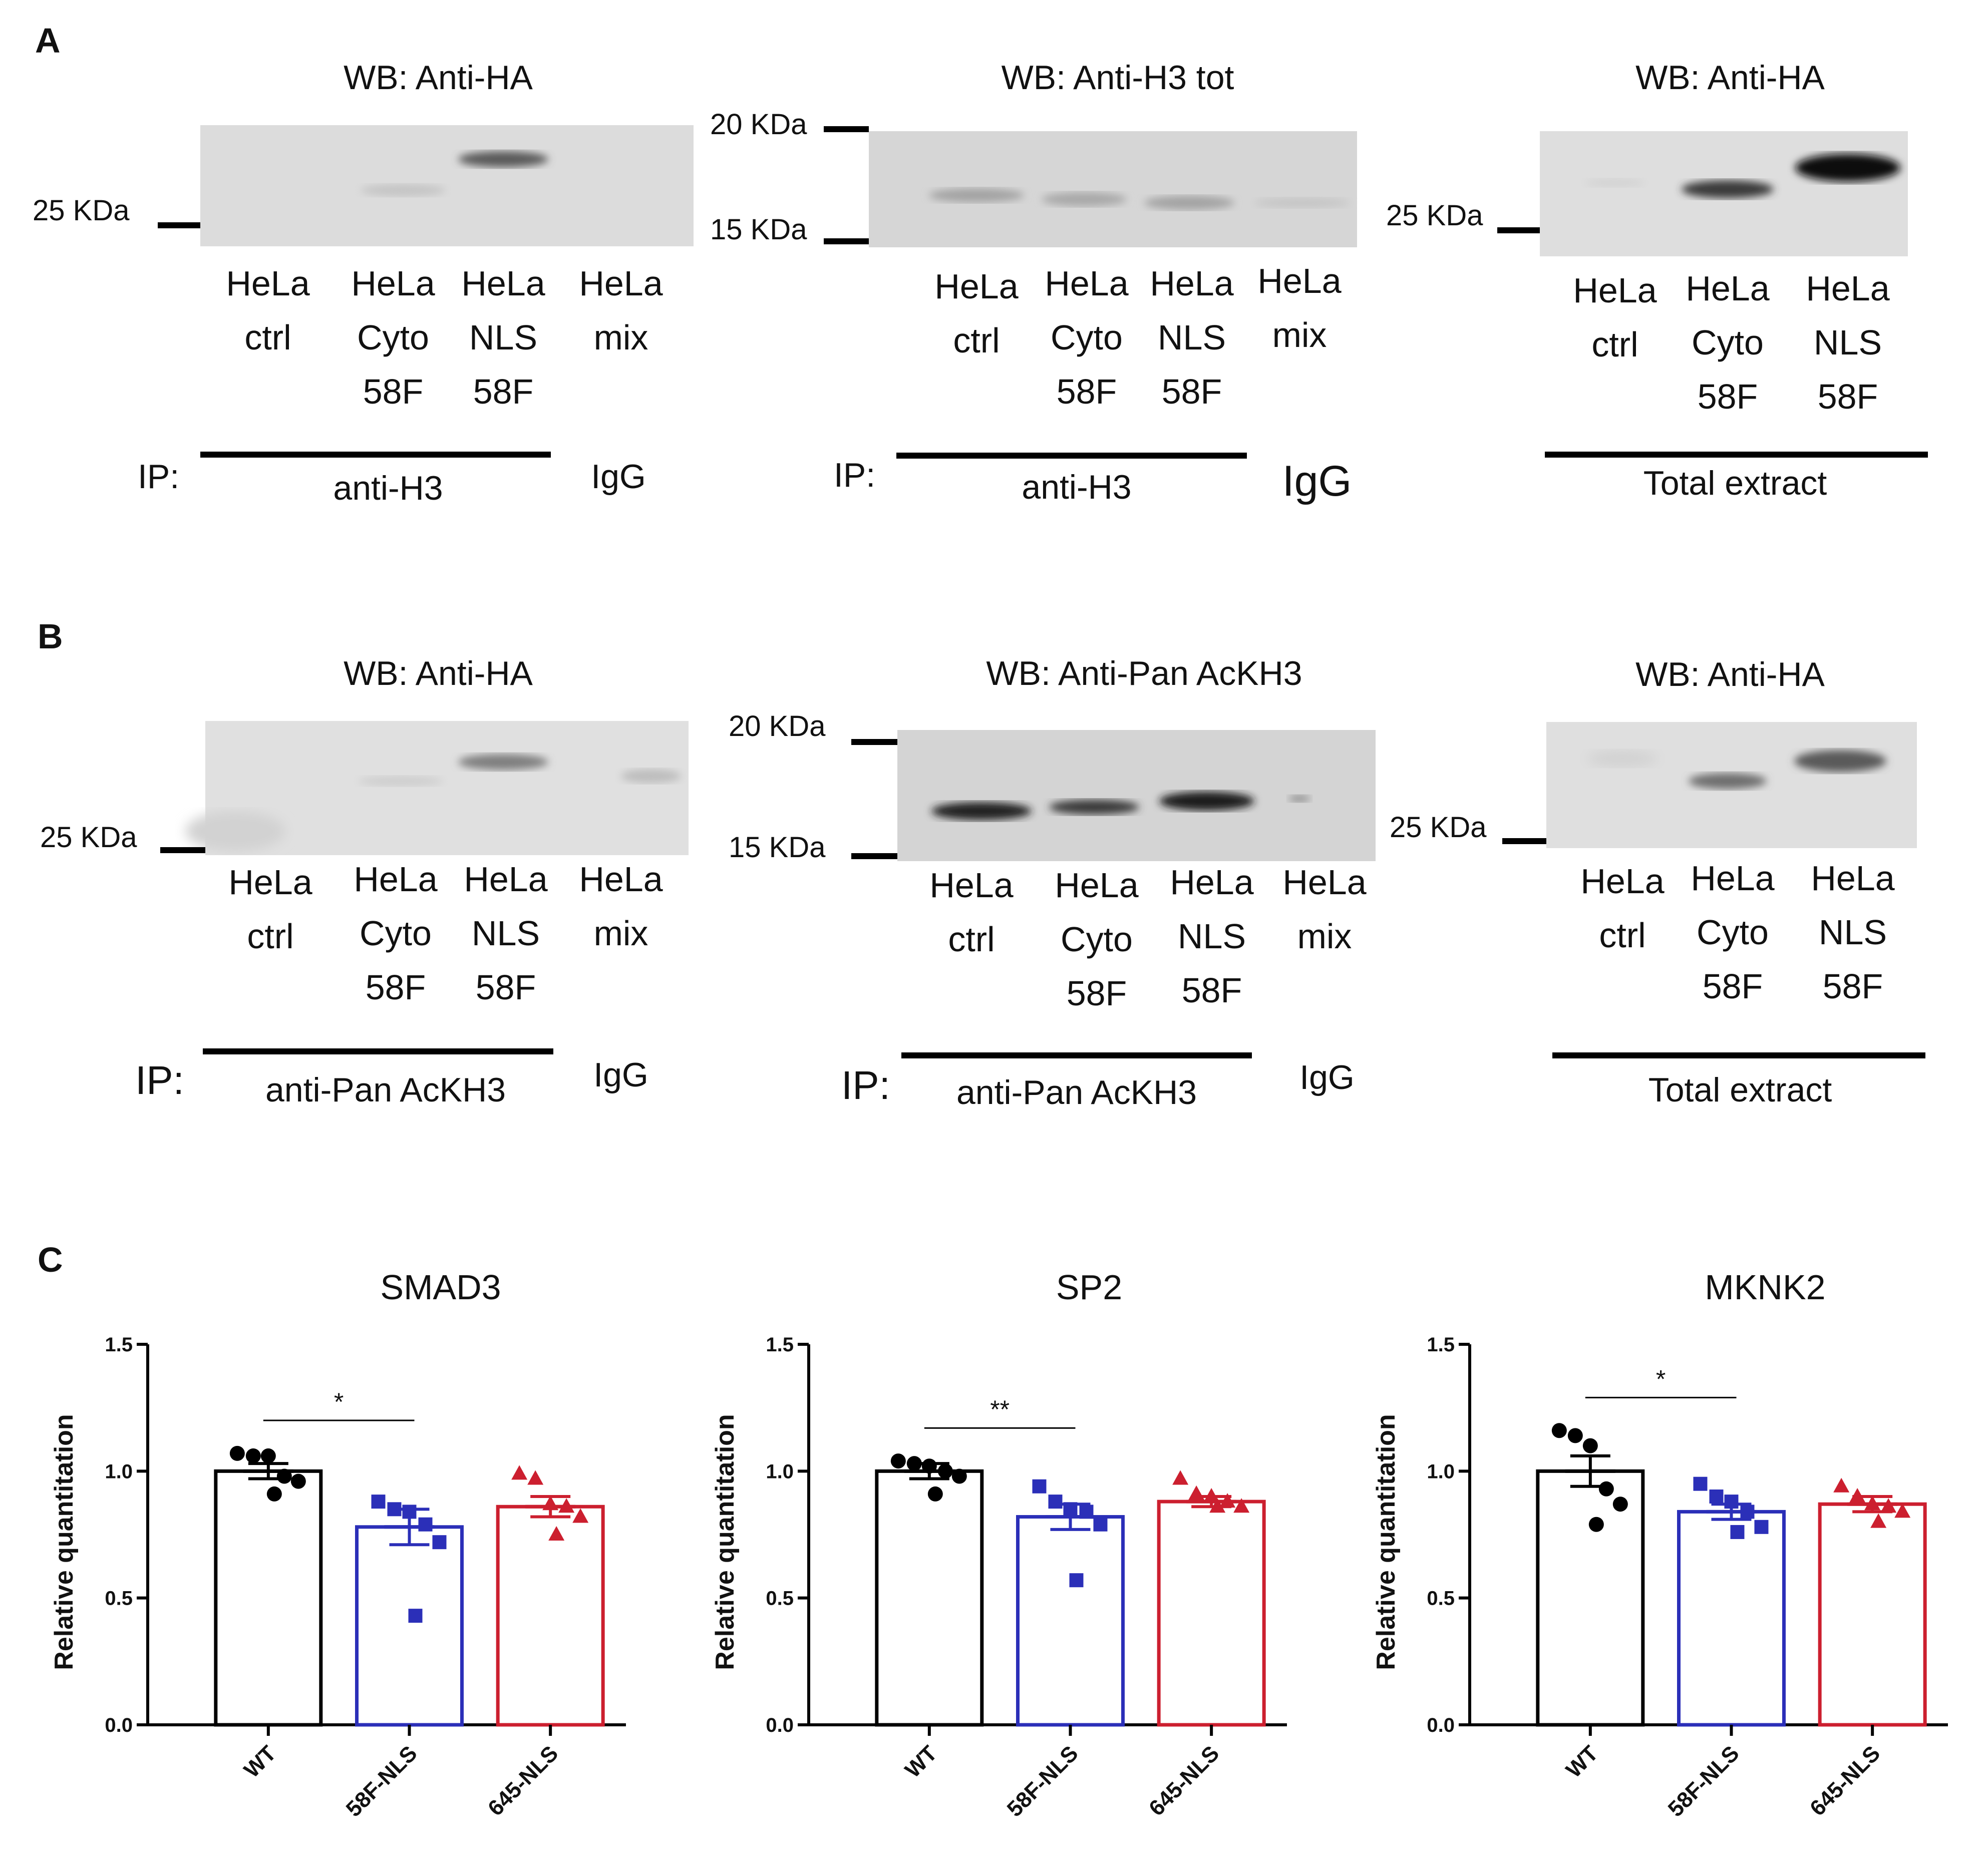  Describe the element at coordinates (50, 1259) in the screenshot. I see `panel-label-c: C` at that location.